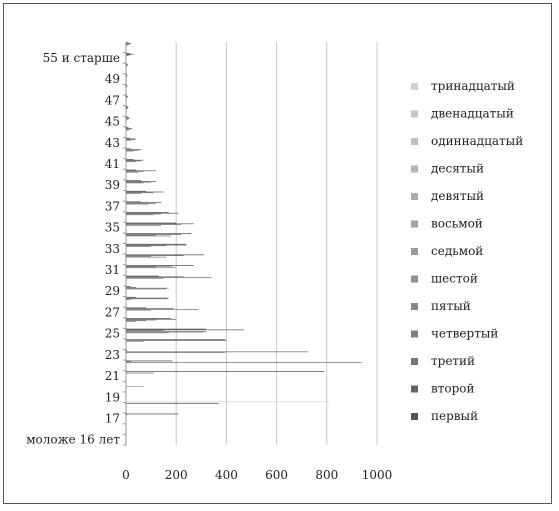 Image resolution: width=559 pixels, height=511 pixels. I want to click on bar-шестой, so click(147, 333).